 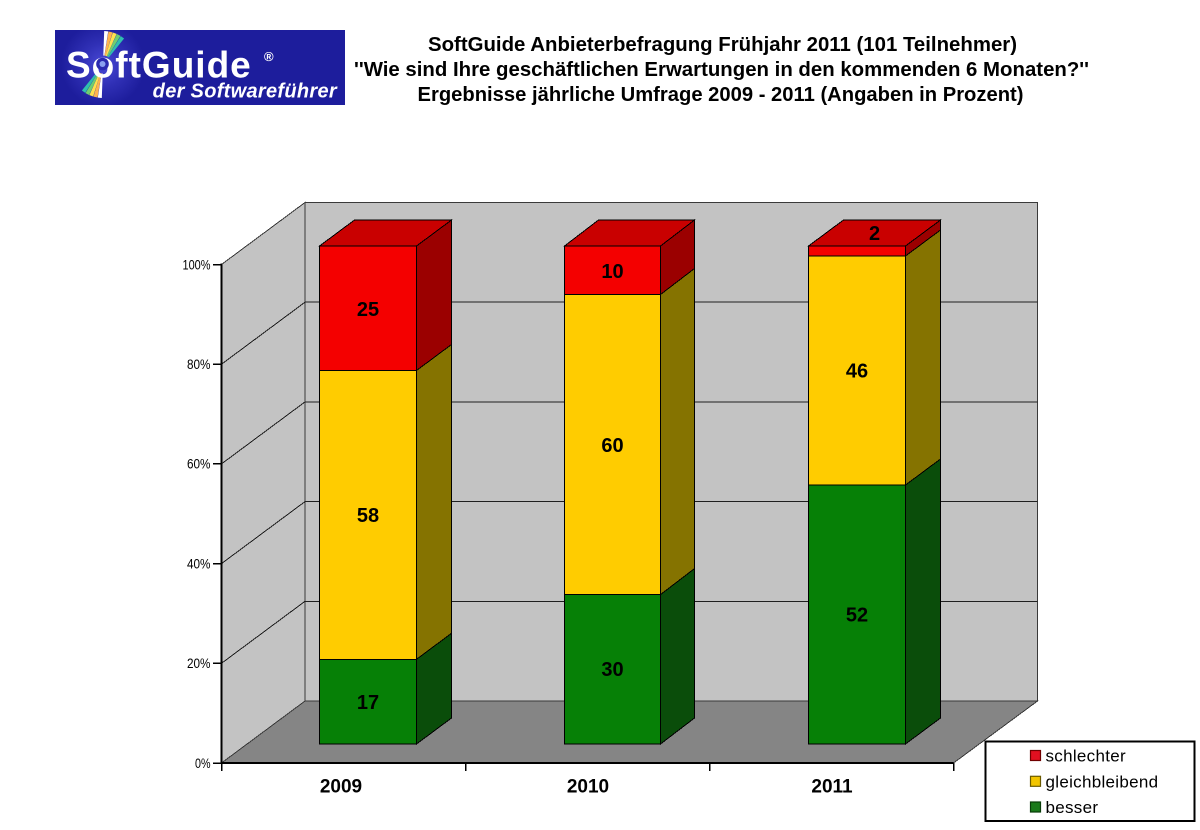 I want to click on svg-text: 0%, so click(x=203, y=763).